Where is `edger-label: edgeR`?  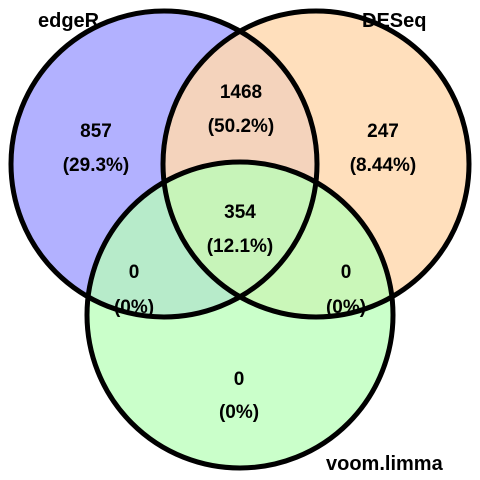 edger-label: edgeR is located at coordinates (69, 21).